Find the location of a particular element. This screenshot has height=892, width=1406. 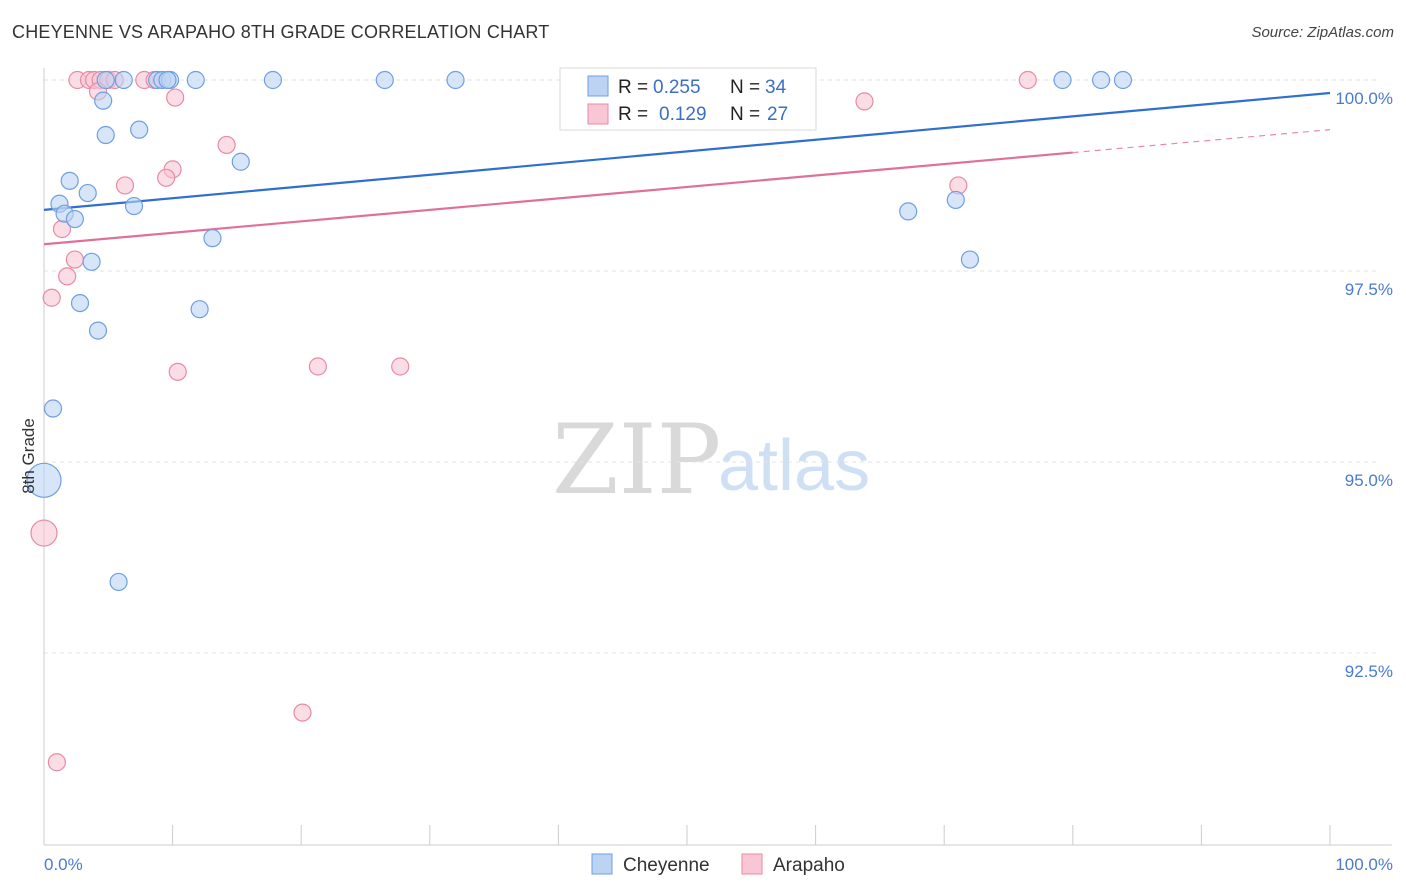

legend-n-cheyenne: 34 is located at coordinates (776, 87).